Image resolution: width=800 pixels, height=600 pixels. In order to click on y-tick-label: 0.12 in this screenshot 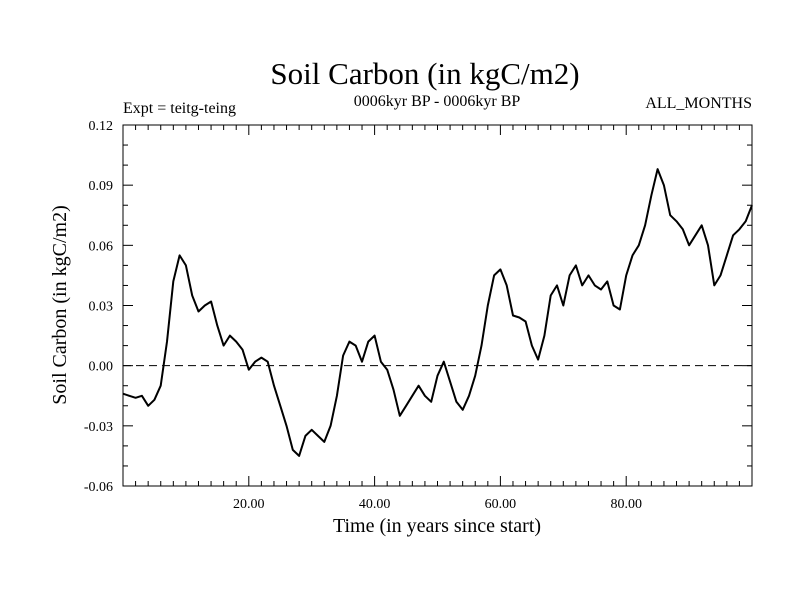, I will do `click(101, 126)`.